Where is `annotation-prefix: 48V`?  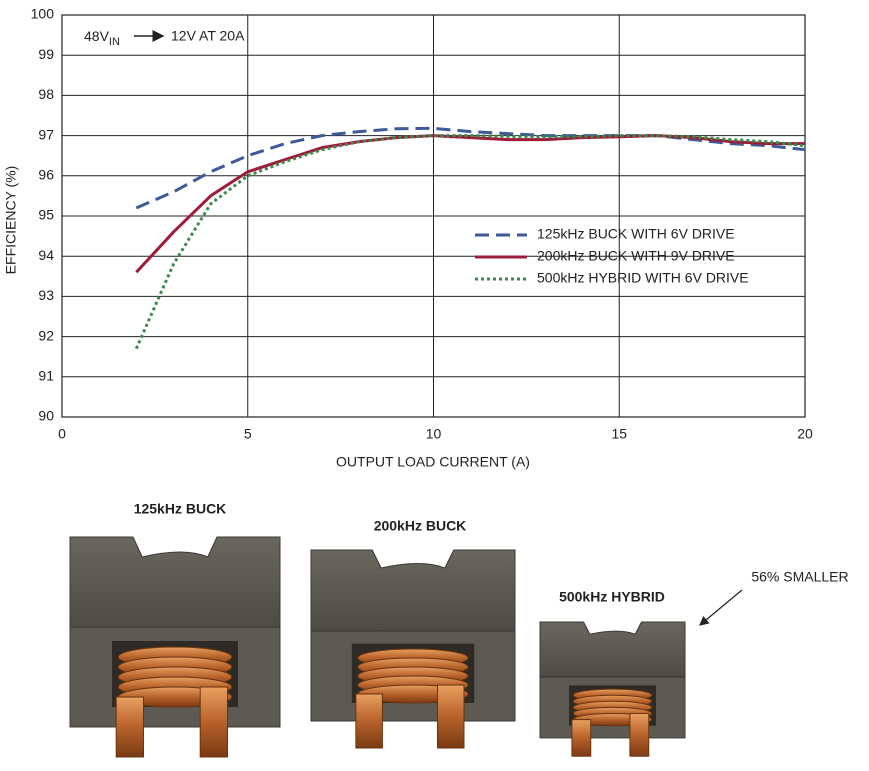
annotation-prefix: 48V is located at coordinates (97, 36).